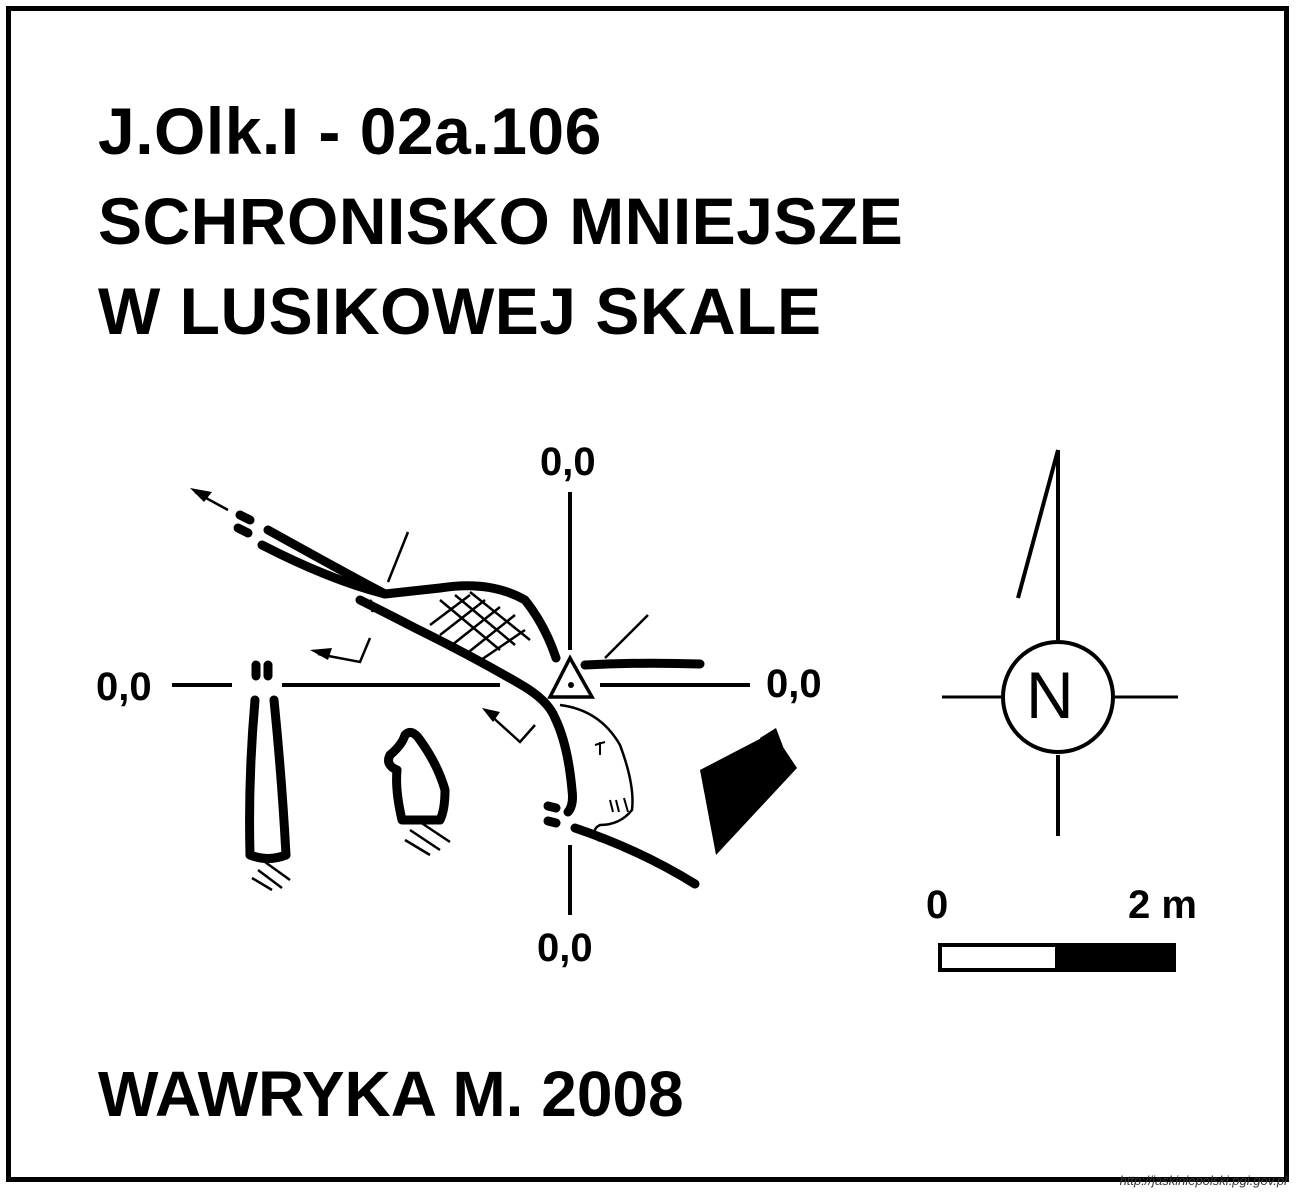 This screenshot has width=1301, height=1193. Describe the element at coordinates (571, 676) in the screenshot. I see `datum-triangle` at that location.